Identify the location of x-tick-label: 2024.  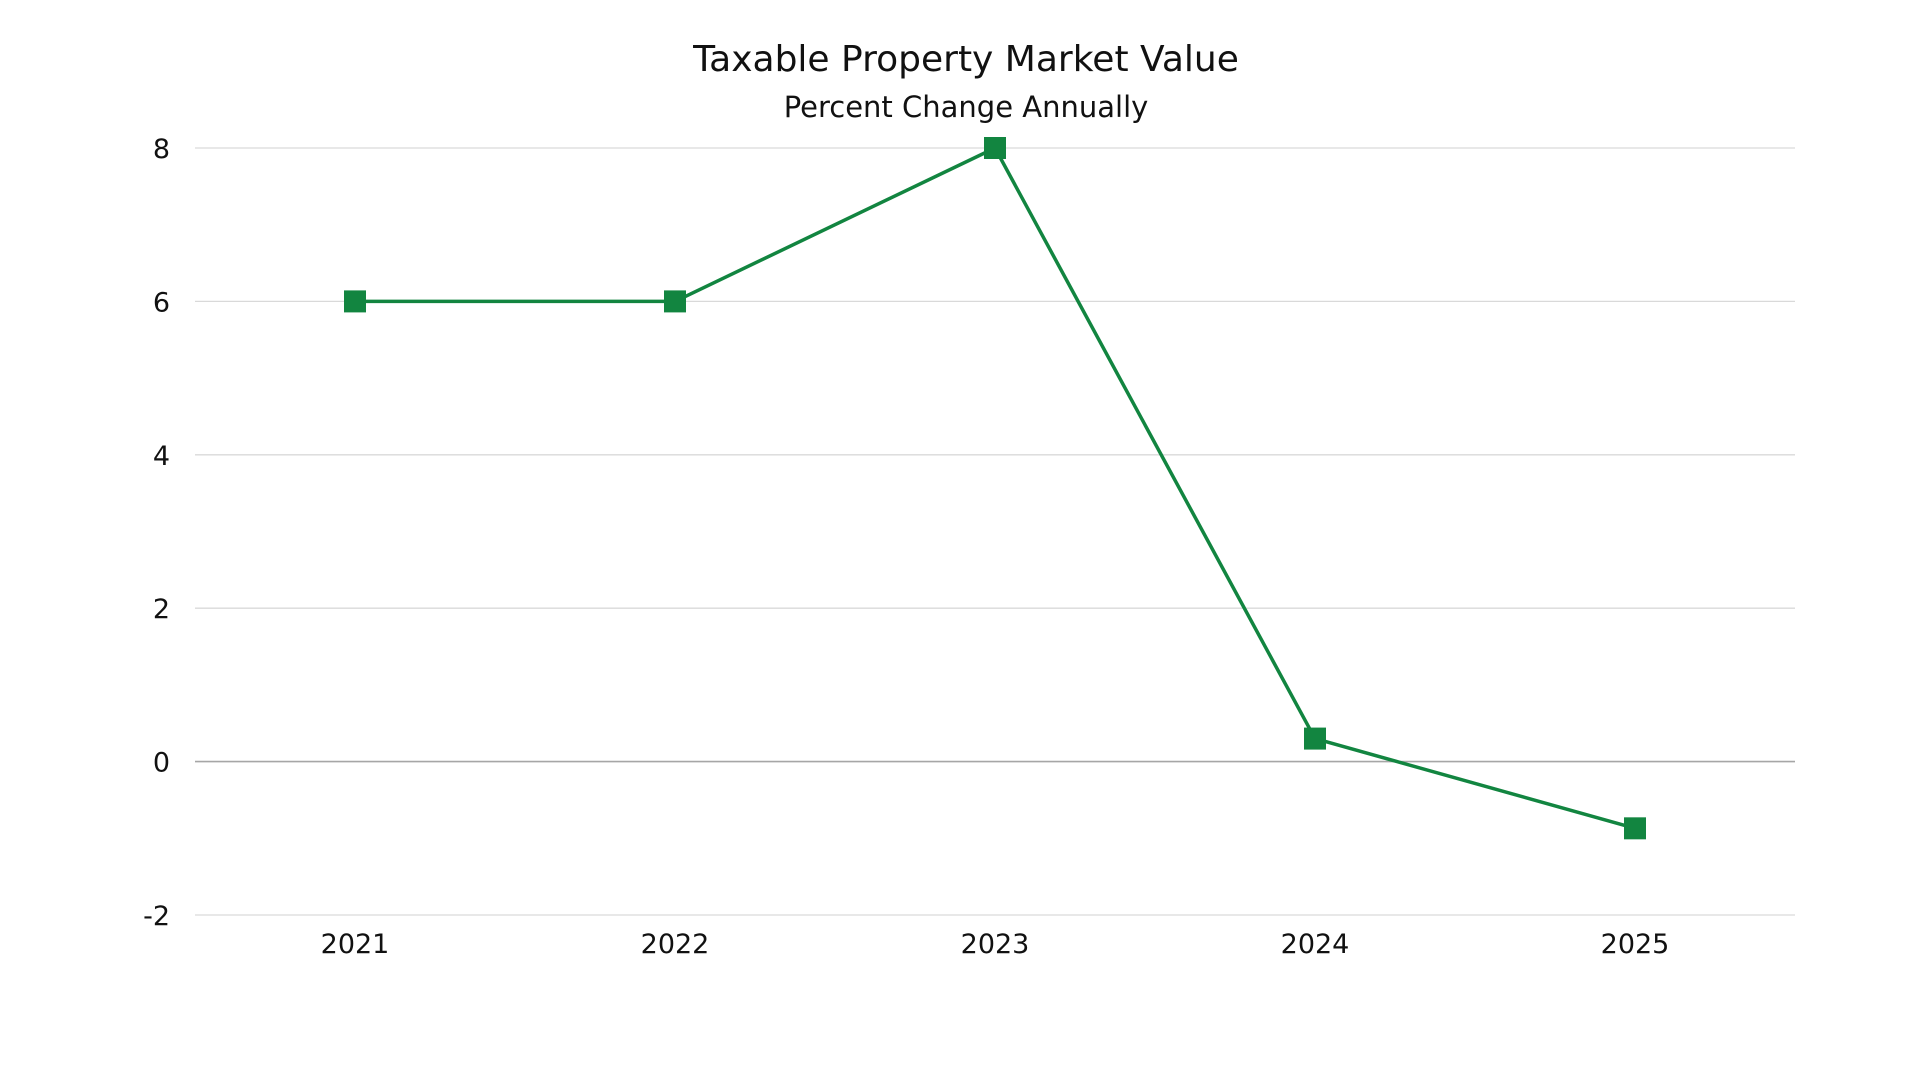
(1315, 944).